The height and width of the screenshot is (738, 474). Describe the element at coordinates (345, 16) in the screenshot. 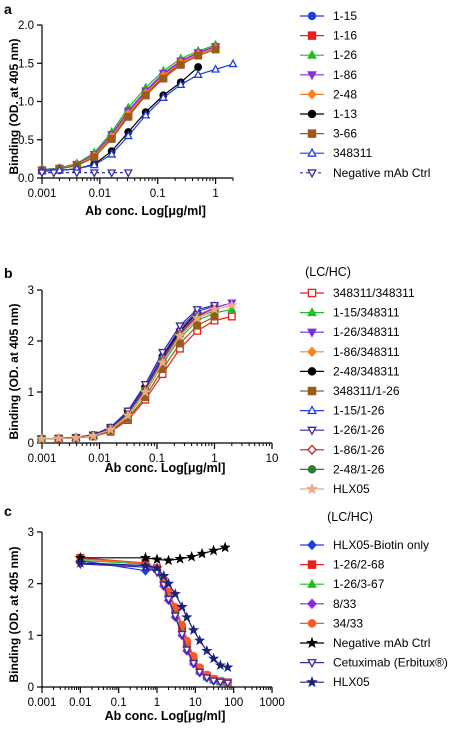

I see `legend-label: 1-15` at that location.